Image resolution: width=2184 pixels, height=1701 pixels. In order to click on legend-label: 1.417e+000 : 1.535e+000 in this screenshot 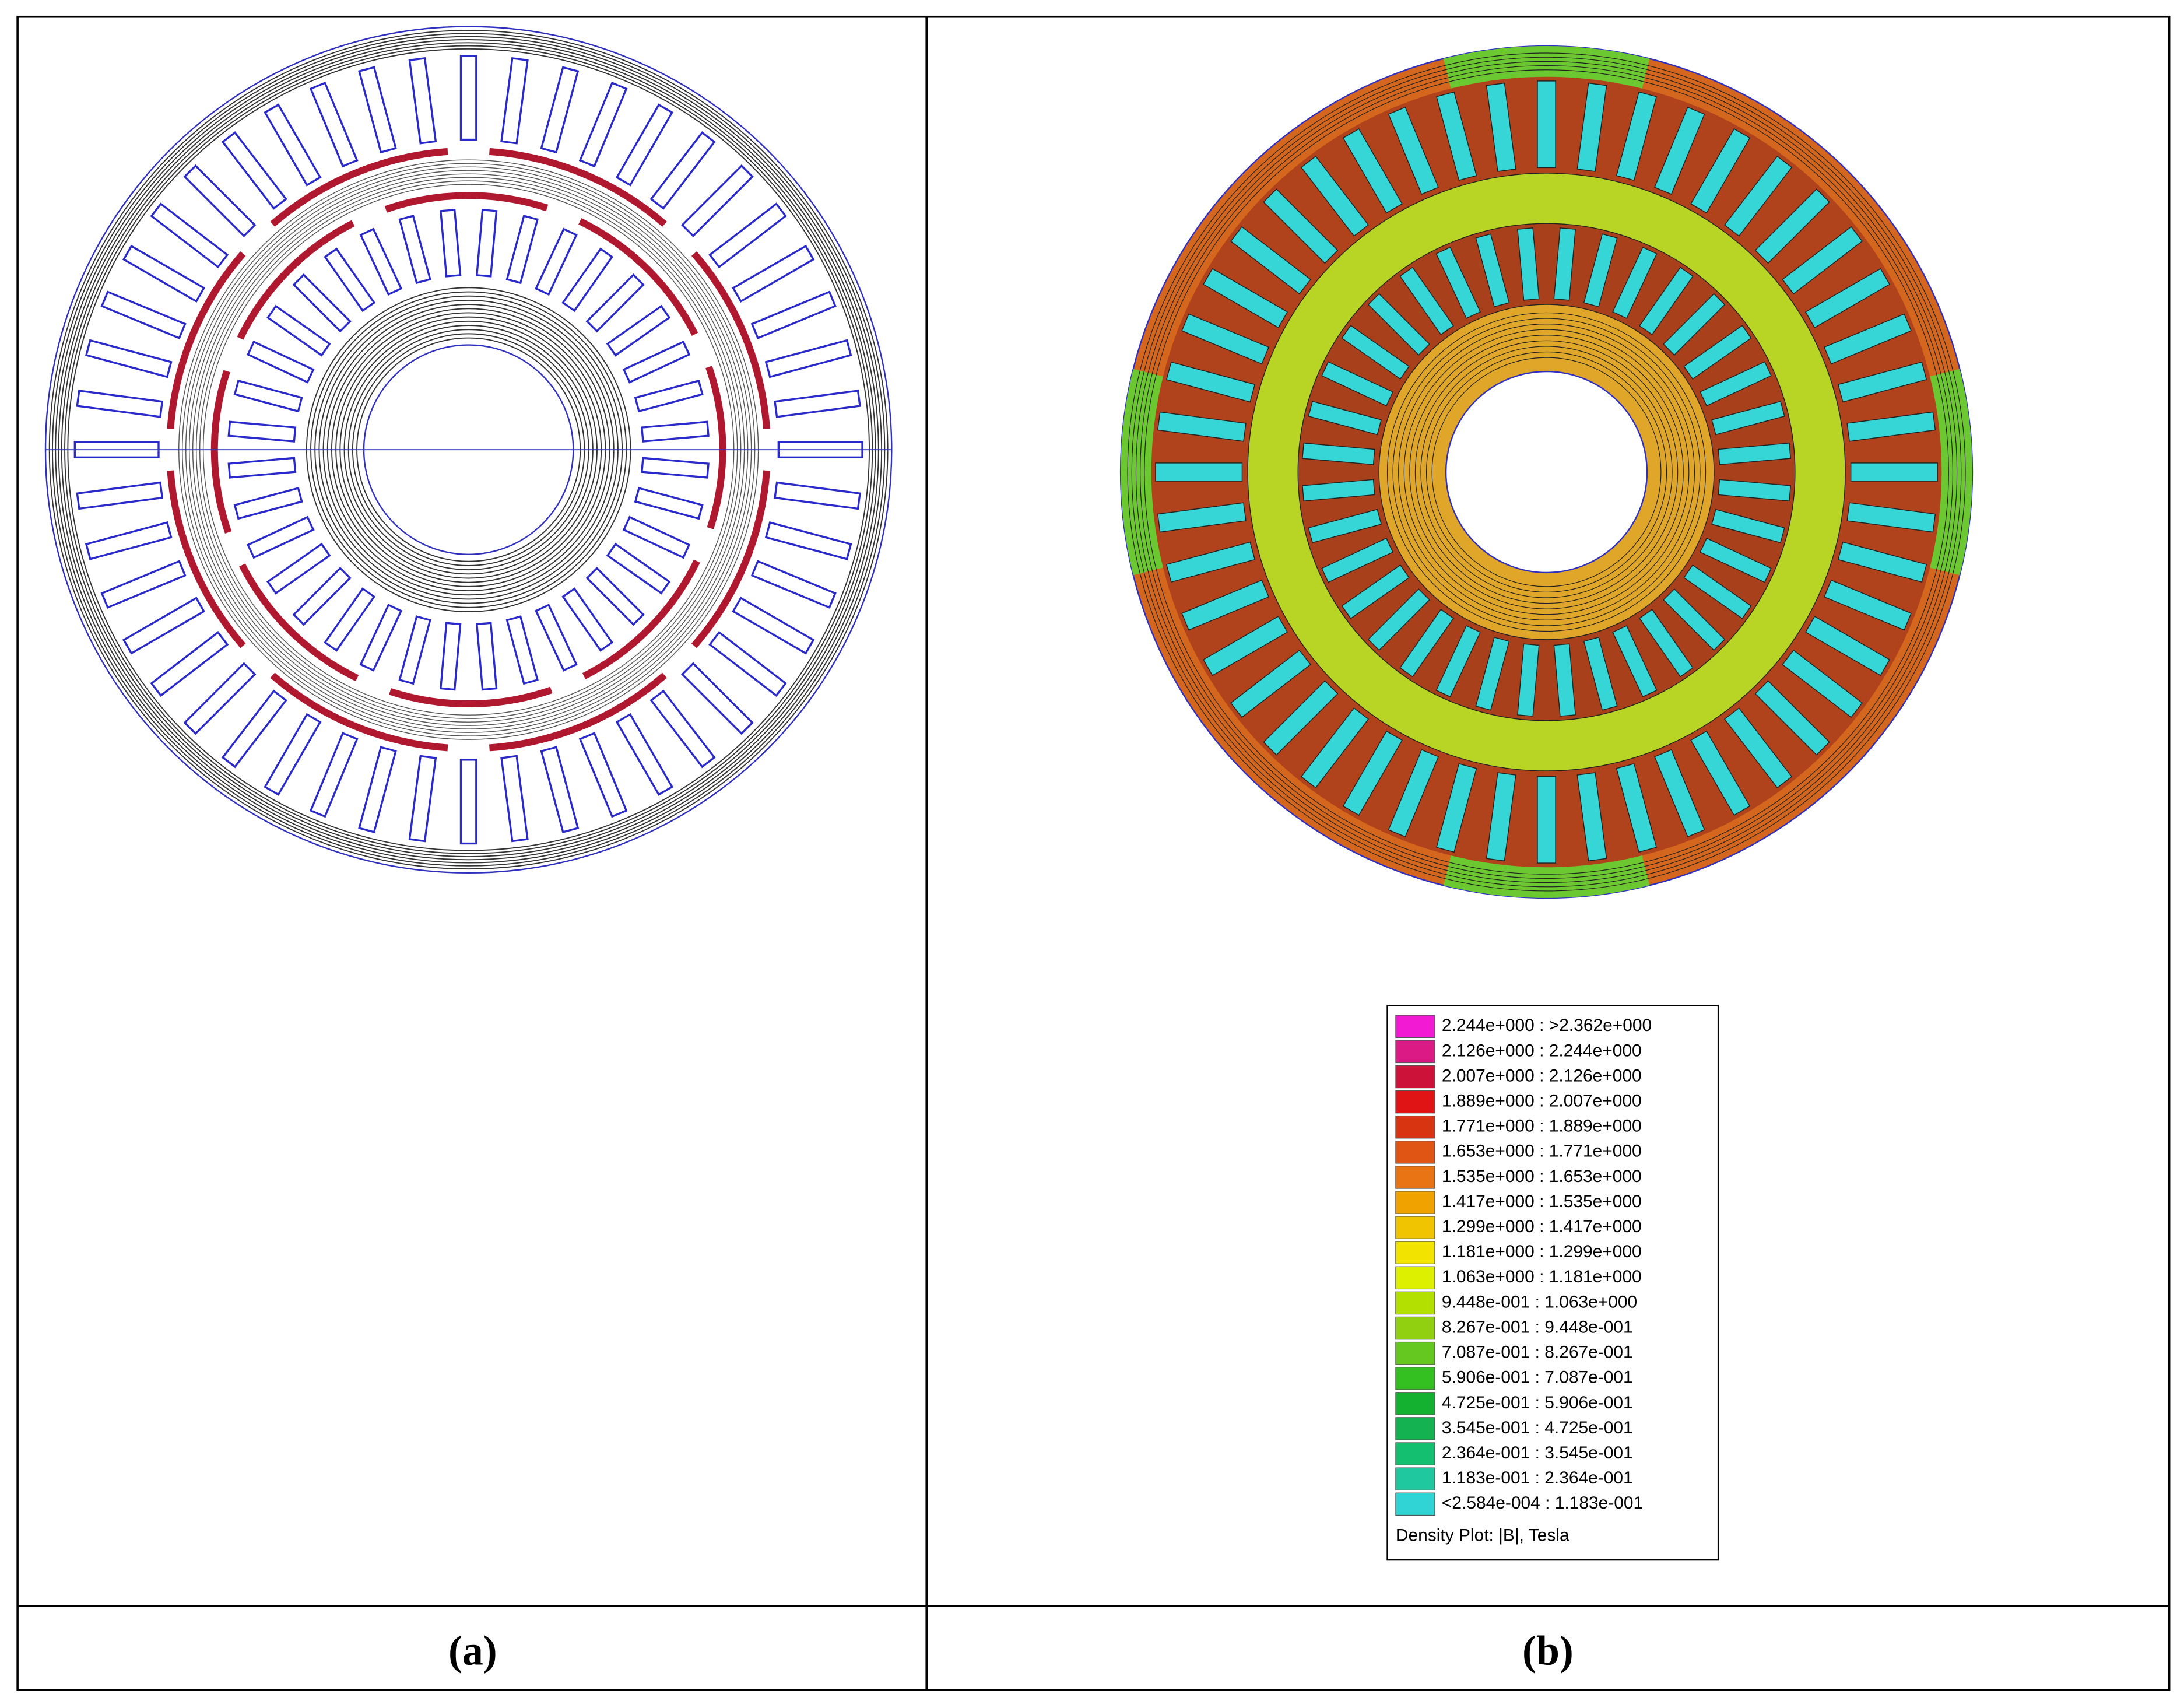, I will do `click(1542, 1201)`.